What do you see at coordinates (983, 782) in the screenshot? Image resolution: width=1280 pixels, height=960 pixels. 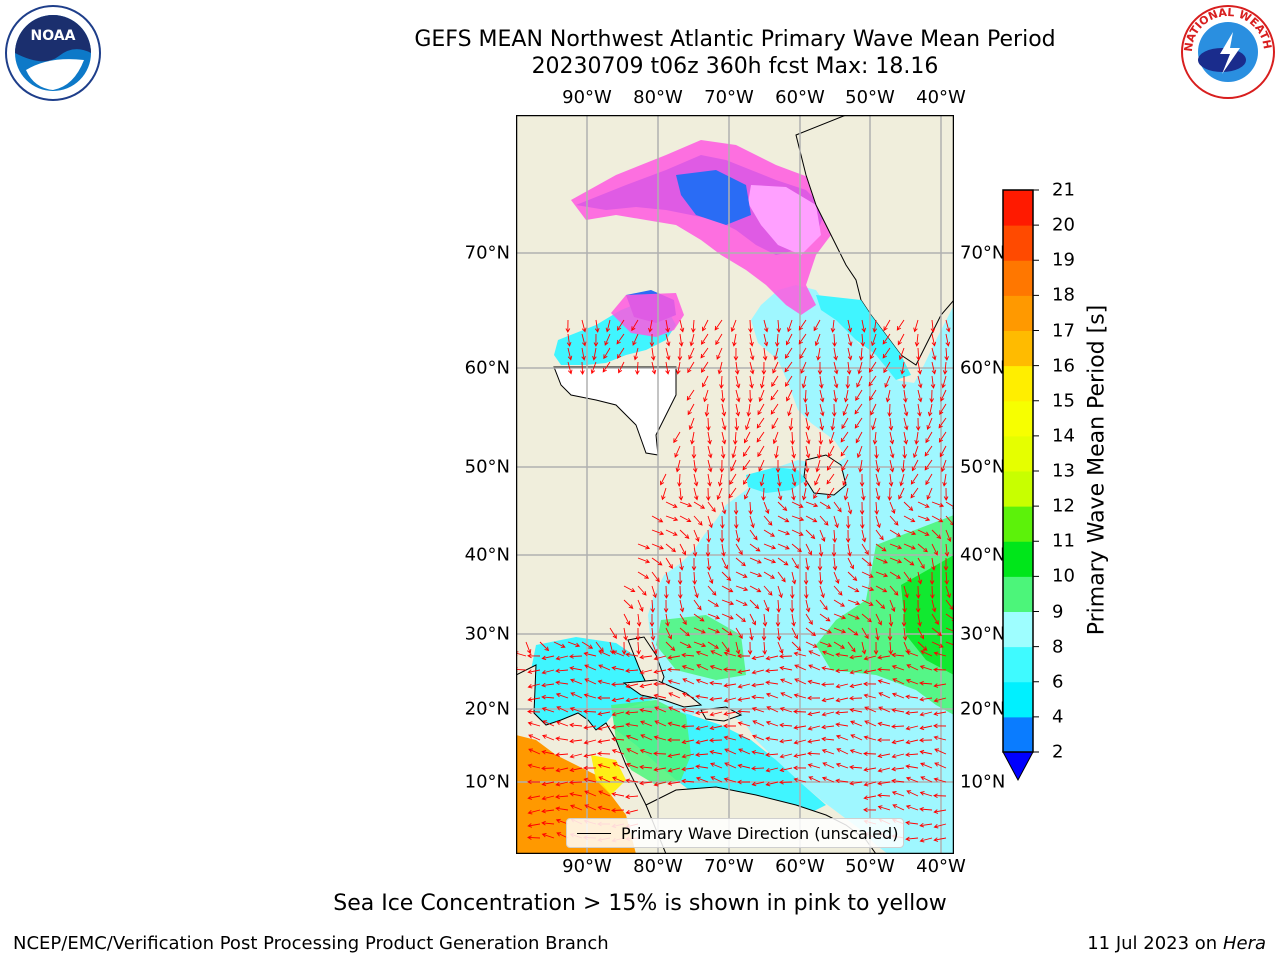 I see `lat-label-right: 10°N` at bounding box center [983, 782].